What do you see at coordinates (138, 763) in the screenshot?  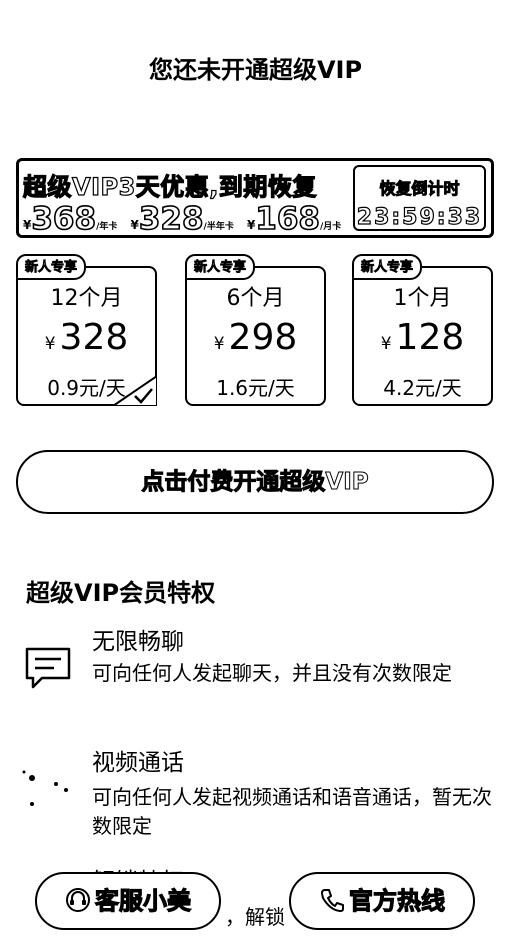 I see `privilege-title: 视频通话` at bounding box center [138, 763].